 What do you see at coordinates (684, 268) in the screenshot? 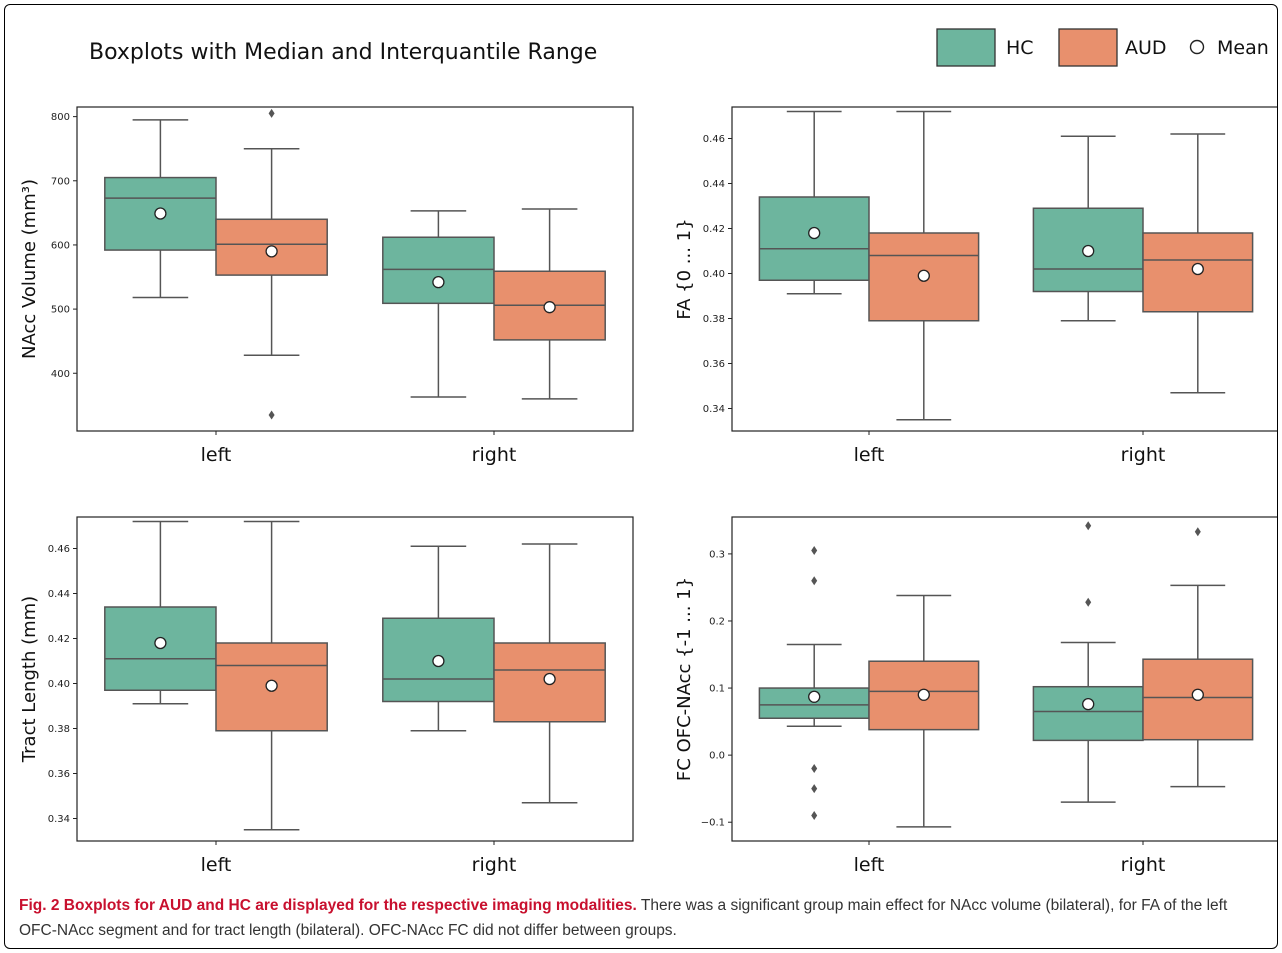
I see `y-axis-label: FA {0 ... 1}` at bounding box center [684, 268].